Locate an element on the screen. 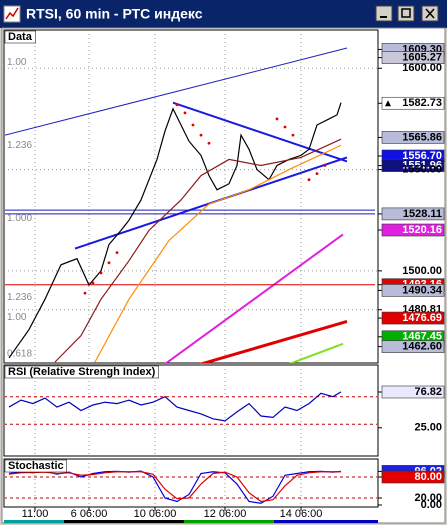  y-tick-label: 1556.70 is located at coordinates (422, 156).